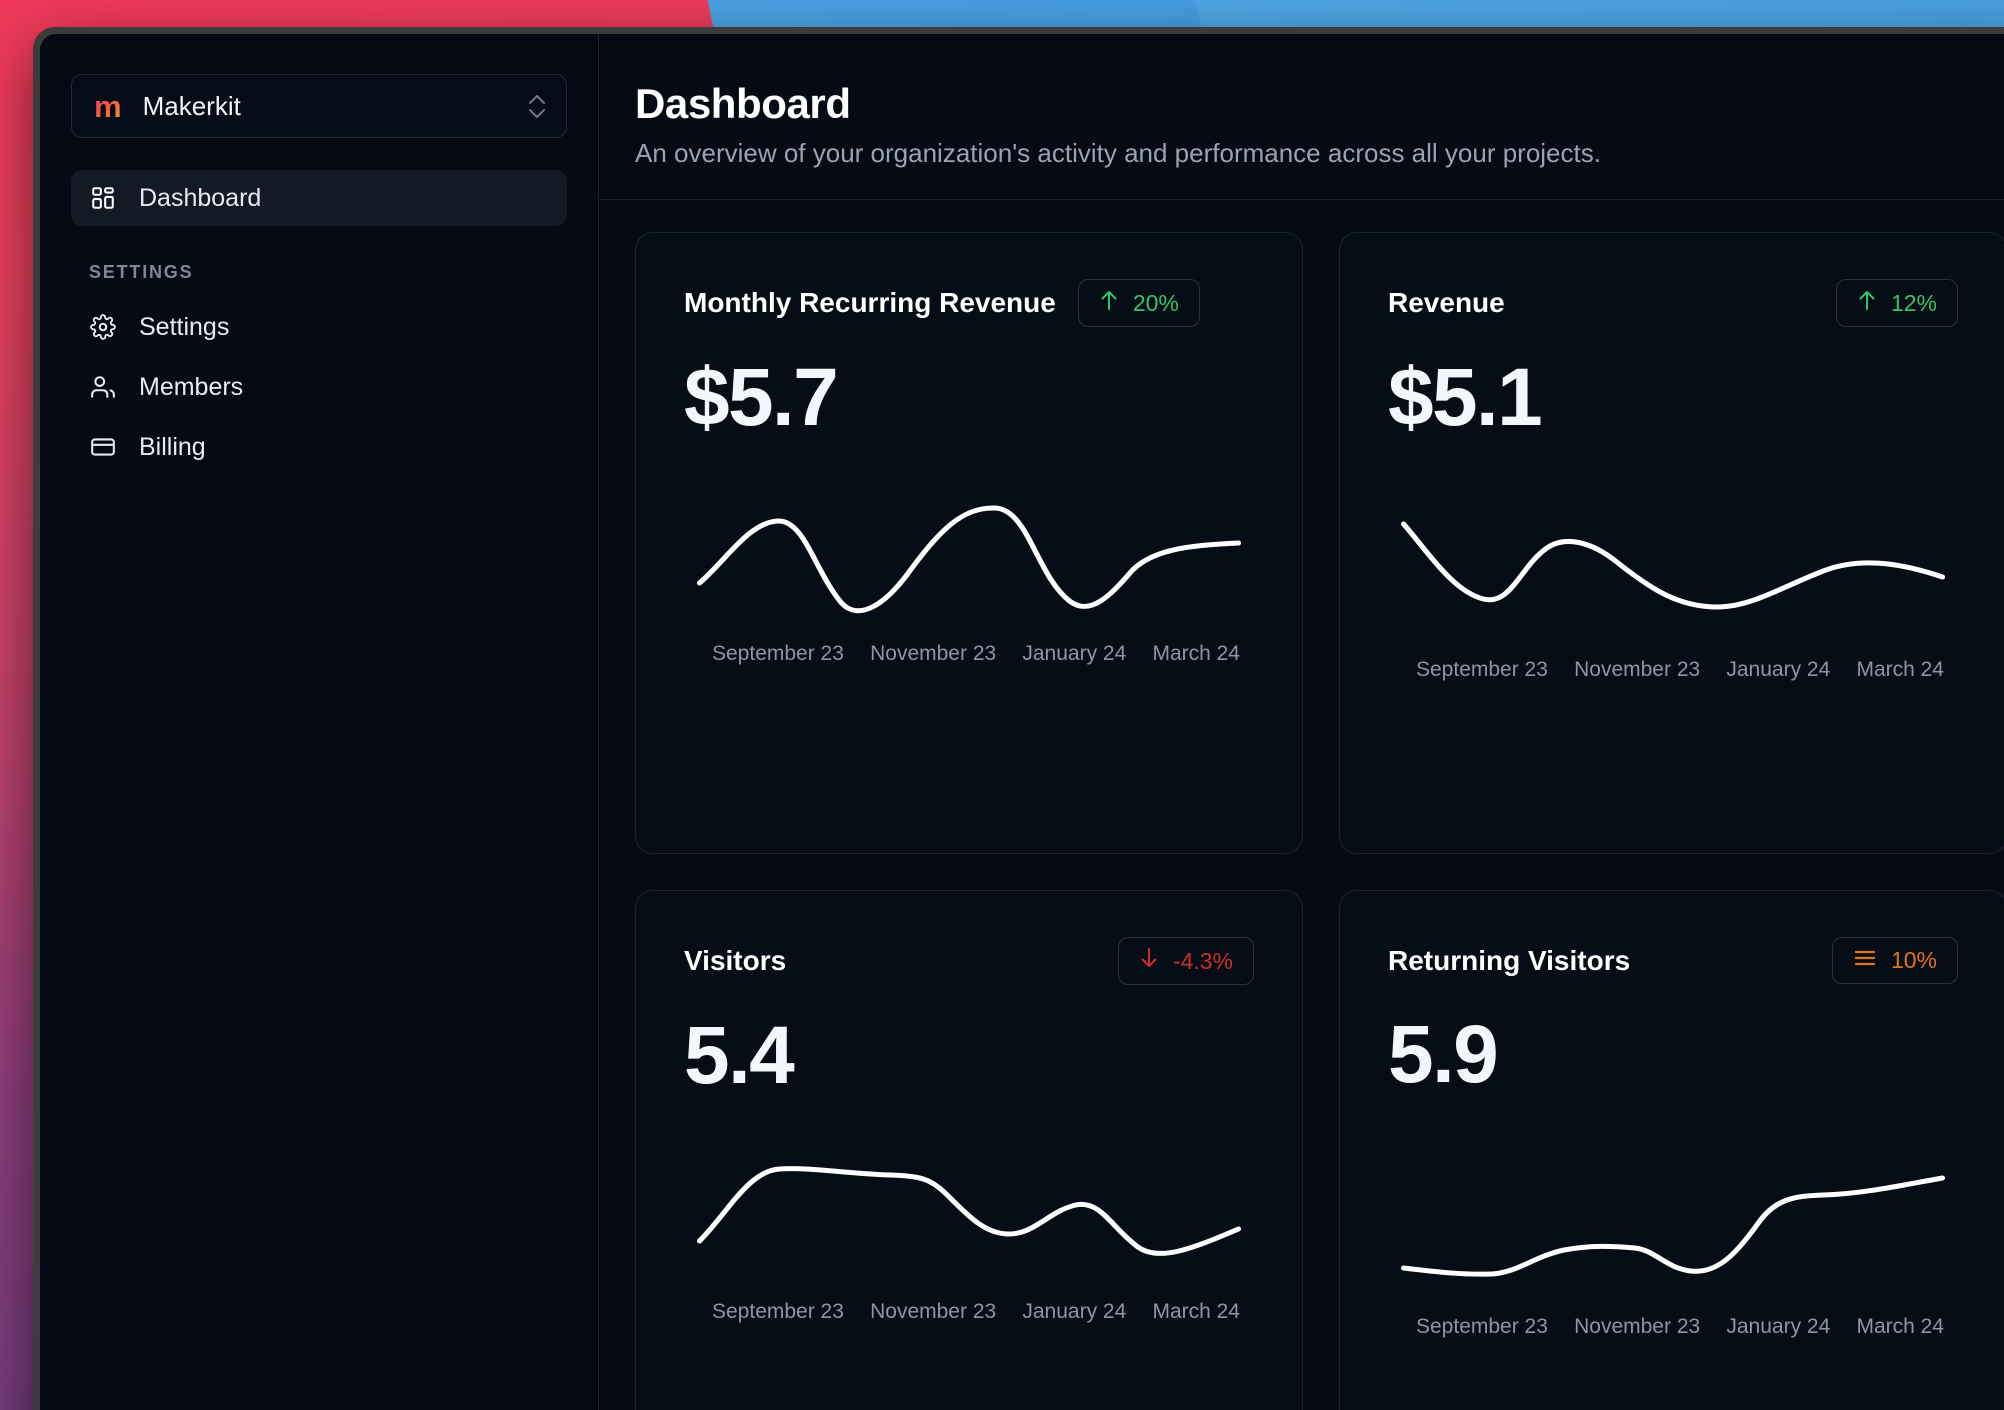 The image size is (2004, 1410). What do you see at coordinates (319, 106) in the screenshot?
I see `organization-switcher: m Makerkit` at bounding box center [319, 106].